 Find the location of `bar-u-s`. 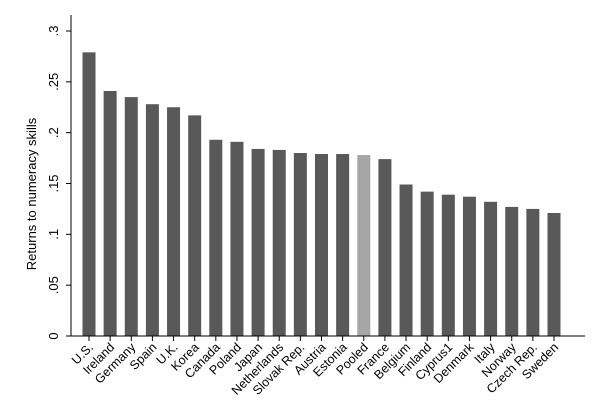

bar-u-s is located at coordinates (89, 194).